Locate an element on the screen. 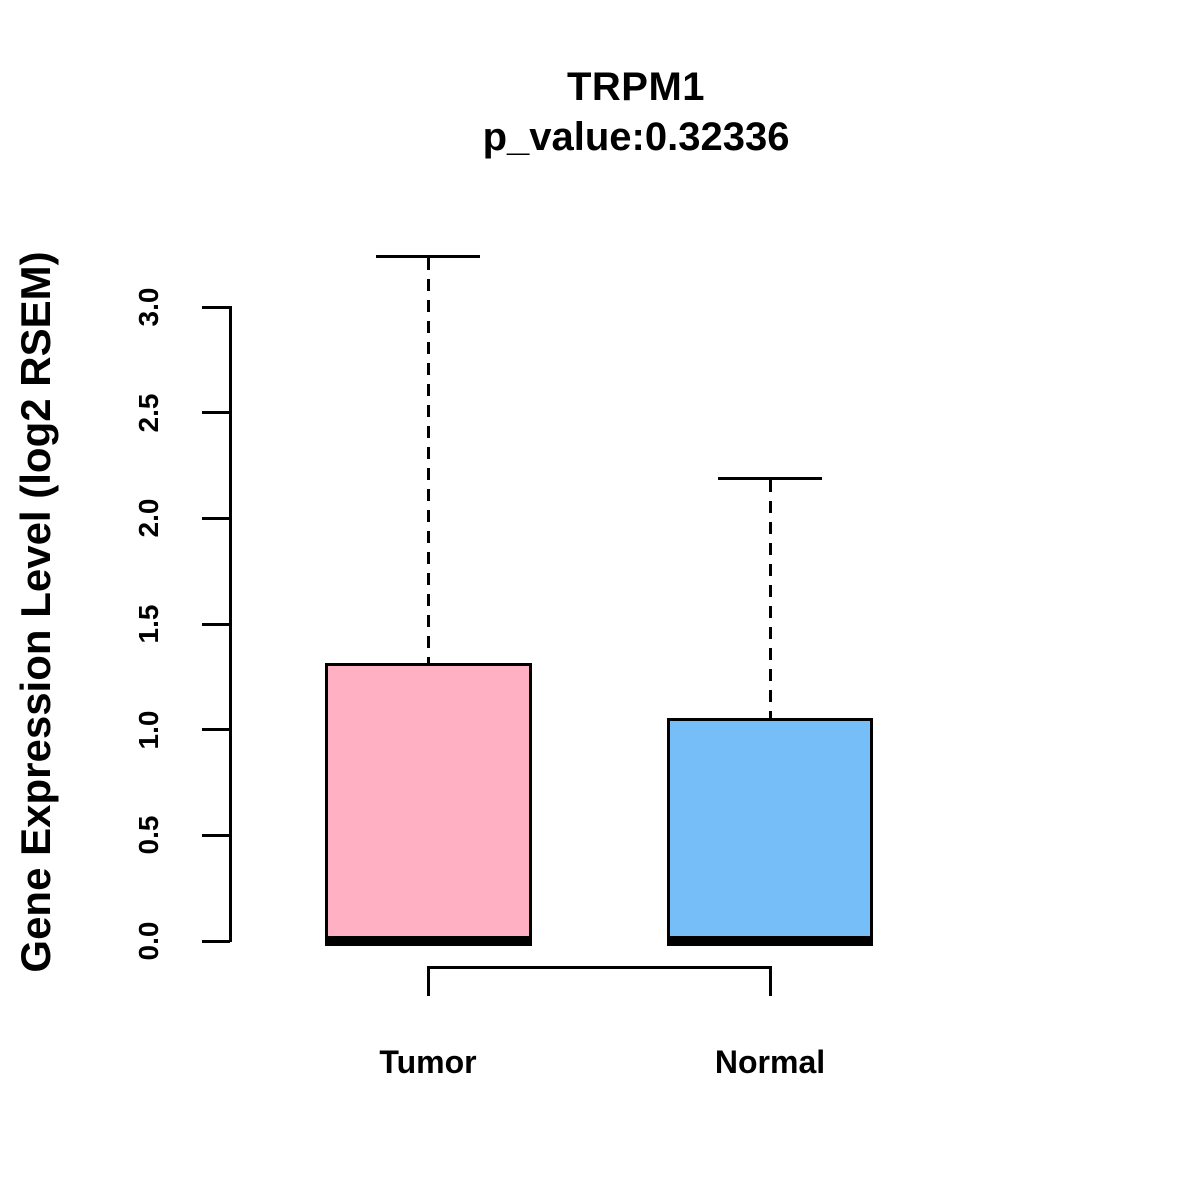 The height and width of the screenshot is (1200, 1200). comparison-bracket-horizontal is located at coordinates (599, 967).